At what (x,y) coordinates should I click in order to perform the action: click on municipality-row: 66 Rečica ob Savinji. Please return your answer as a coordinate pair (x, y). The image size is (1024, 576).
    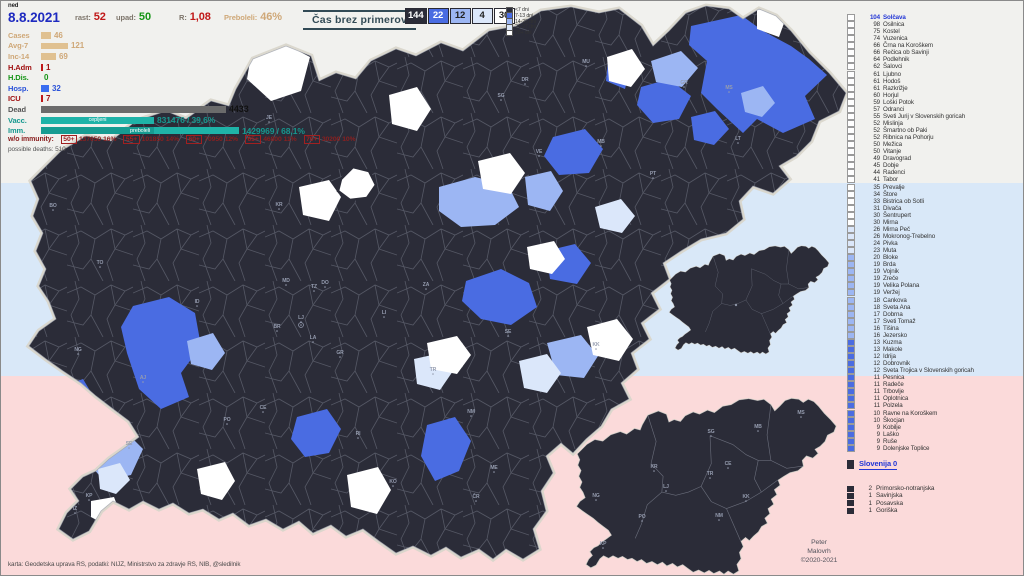
    Looking at the image, I should click on (935, 53).